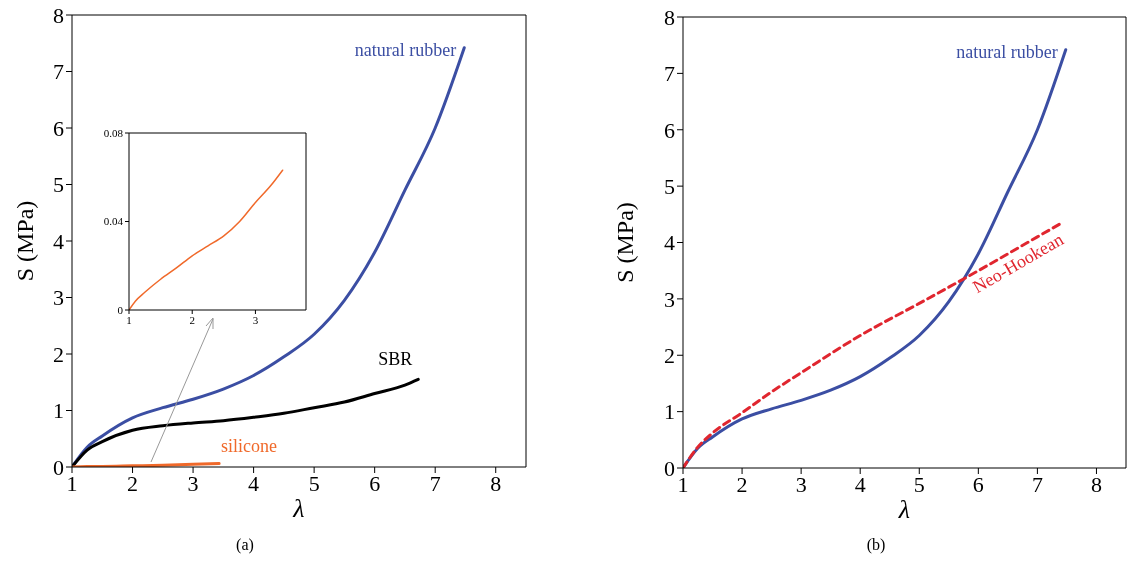  What do you see at coordinates (113, 221) in the screenshot?
I see `y-tick-label: 0.04` at bounding box center [113, 221].